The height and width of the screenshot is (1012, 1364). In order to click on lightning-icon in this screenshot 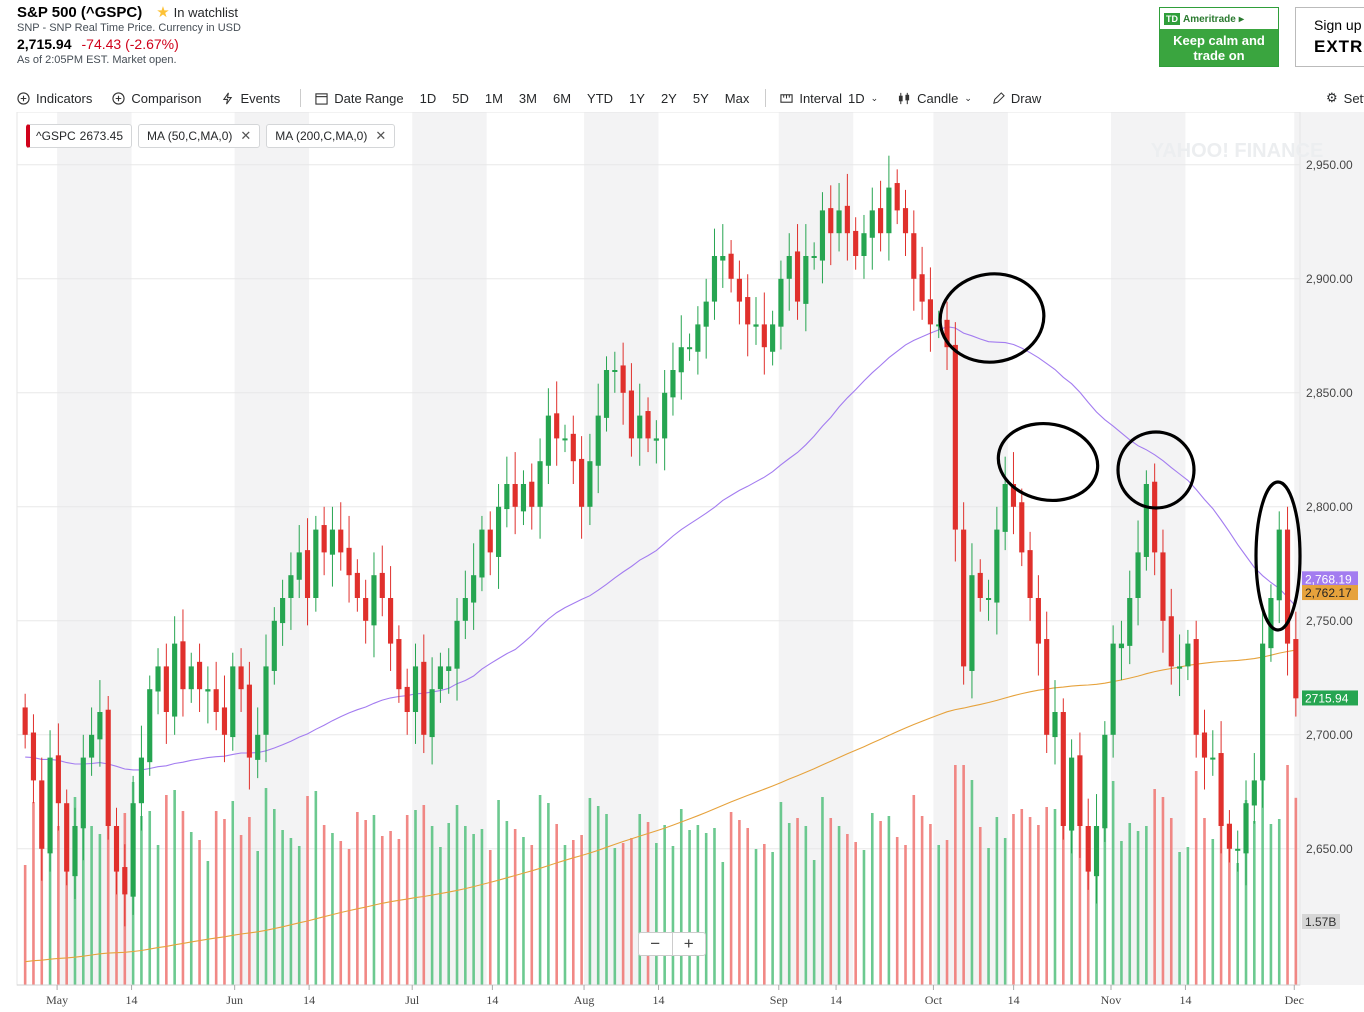, I will do `click(228, 98)`.